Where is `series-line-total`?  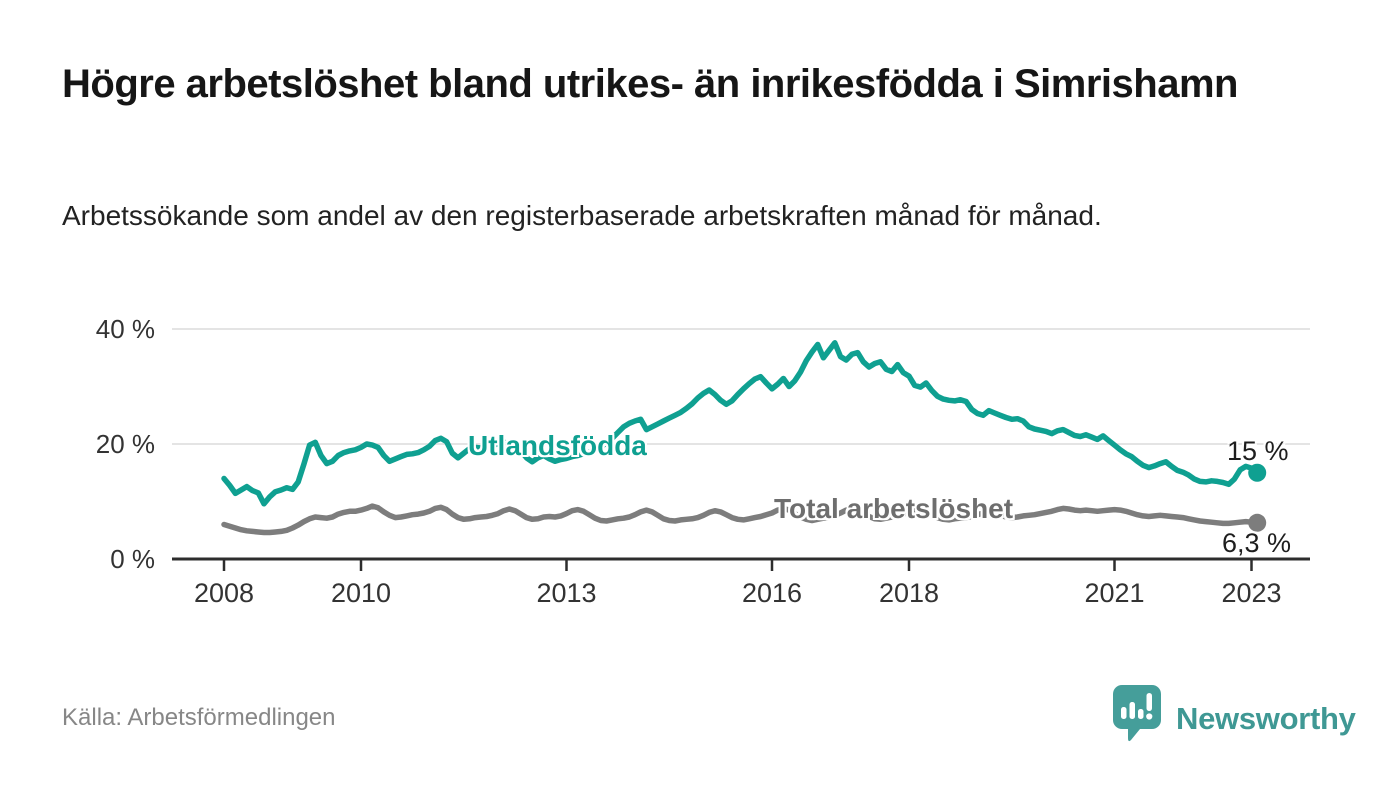
series-line-total is located at coordinates (740, 519).